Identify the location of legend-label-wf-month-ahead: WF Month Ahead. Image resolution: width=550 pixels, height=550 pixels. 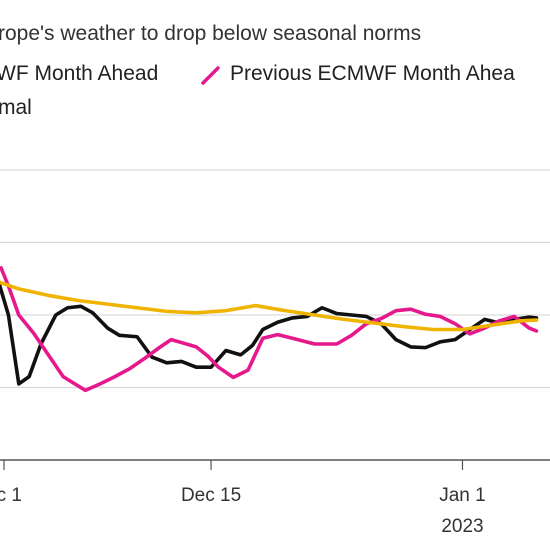
(79, 73).